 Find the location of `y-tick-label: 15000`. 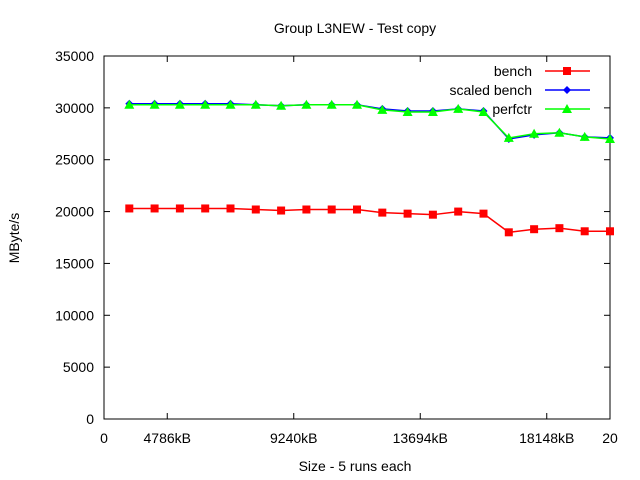

y-tick-label: 15000 is located at coordinates (74, 263).